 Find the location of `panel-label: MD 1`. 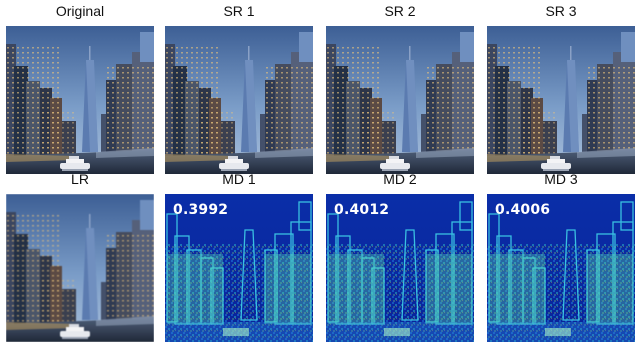

panel-label: MD 1 is located at coordinates (239, 179).